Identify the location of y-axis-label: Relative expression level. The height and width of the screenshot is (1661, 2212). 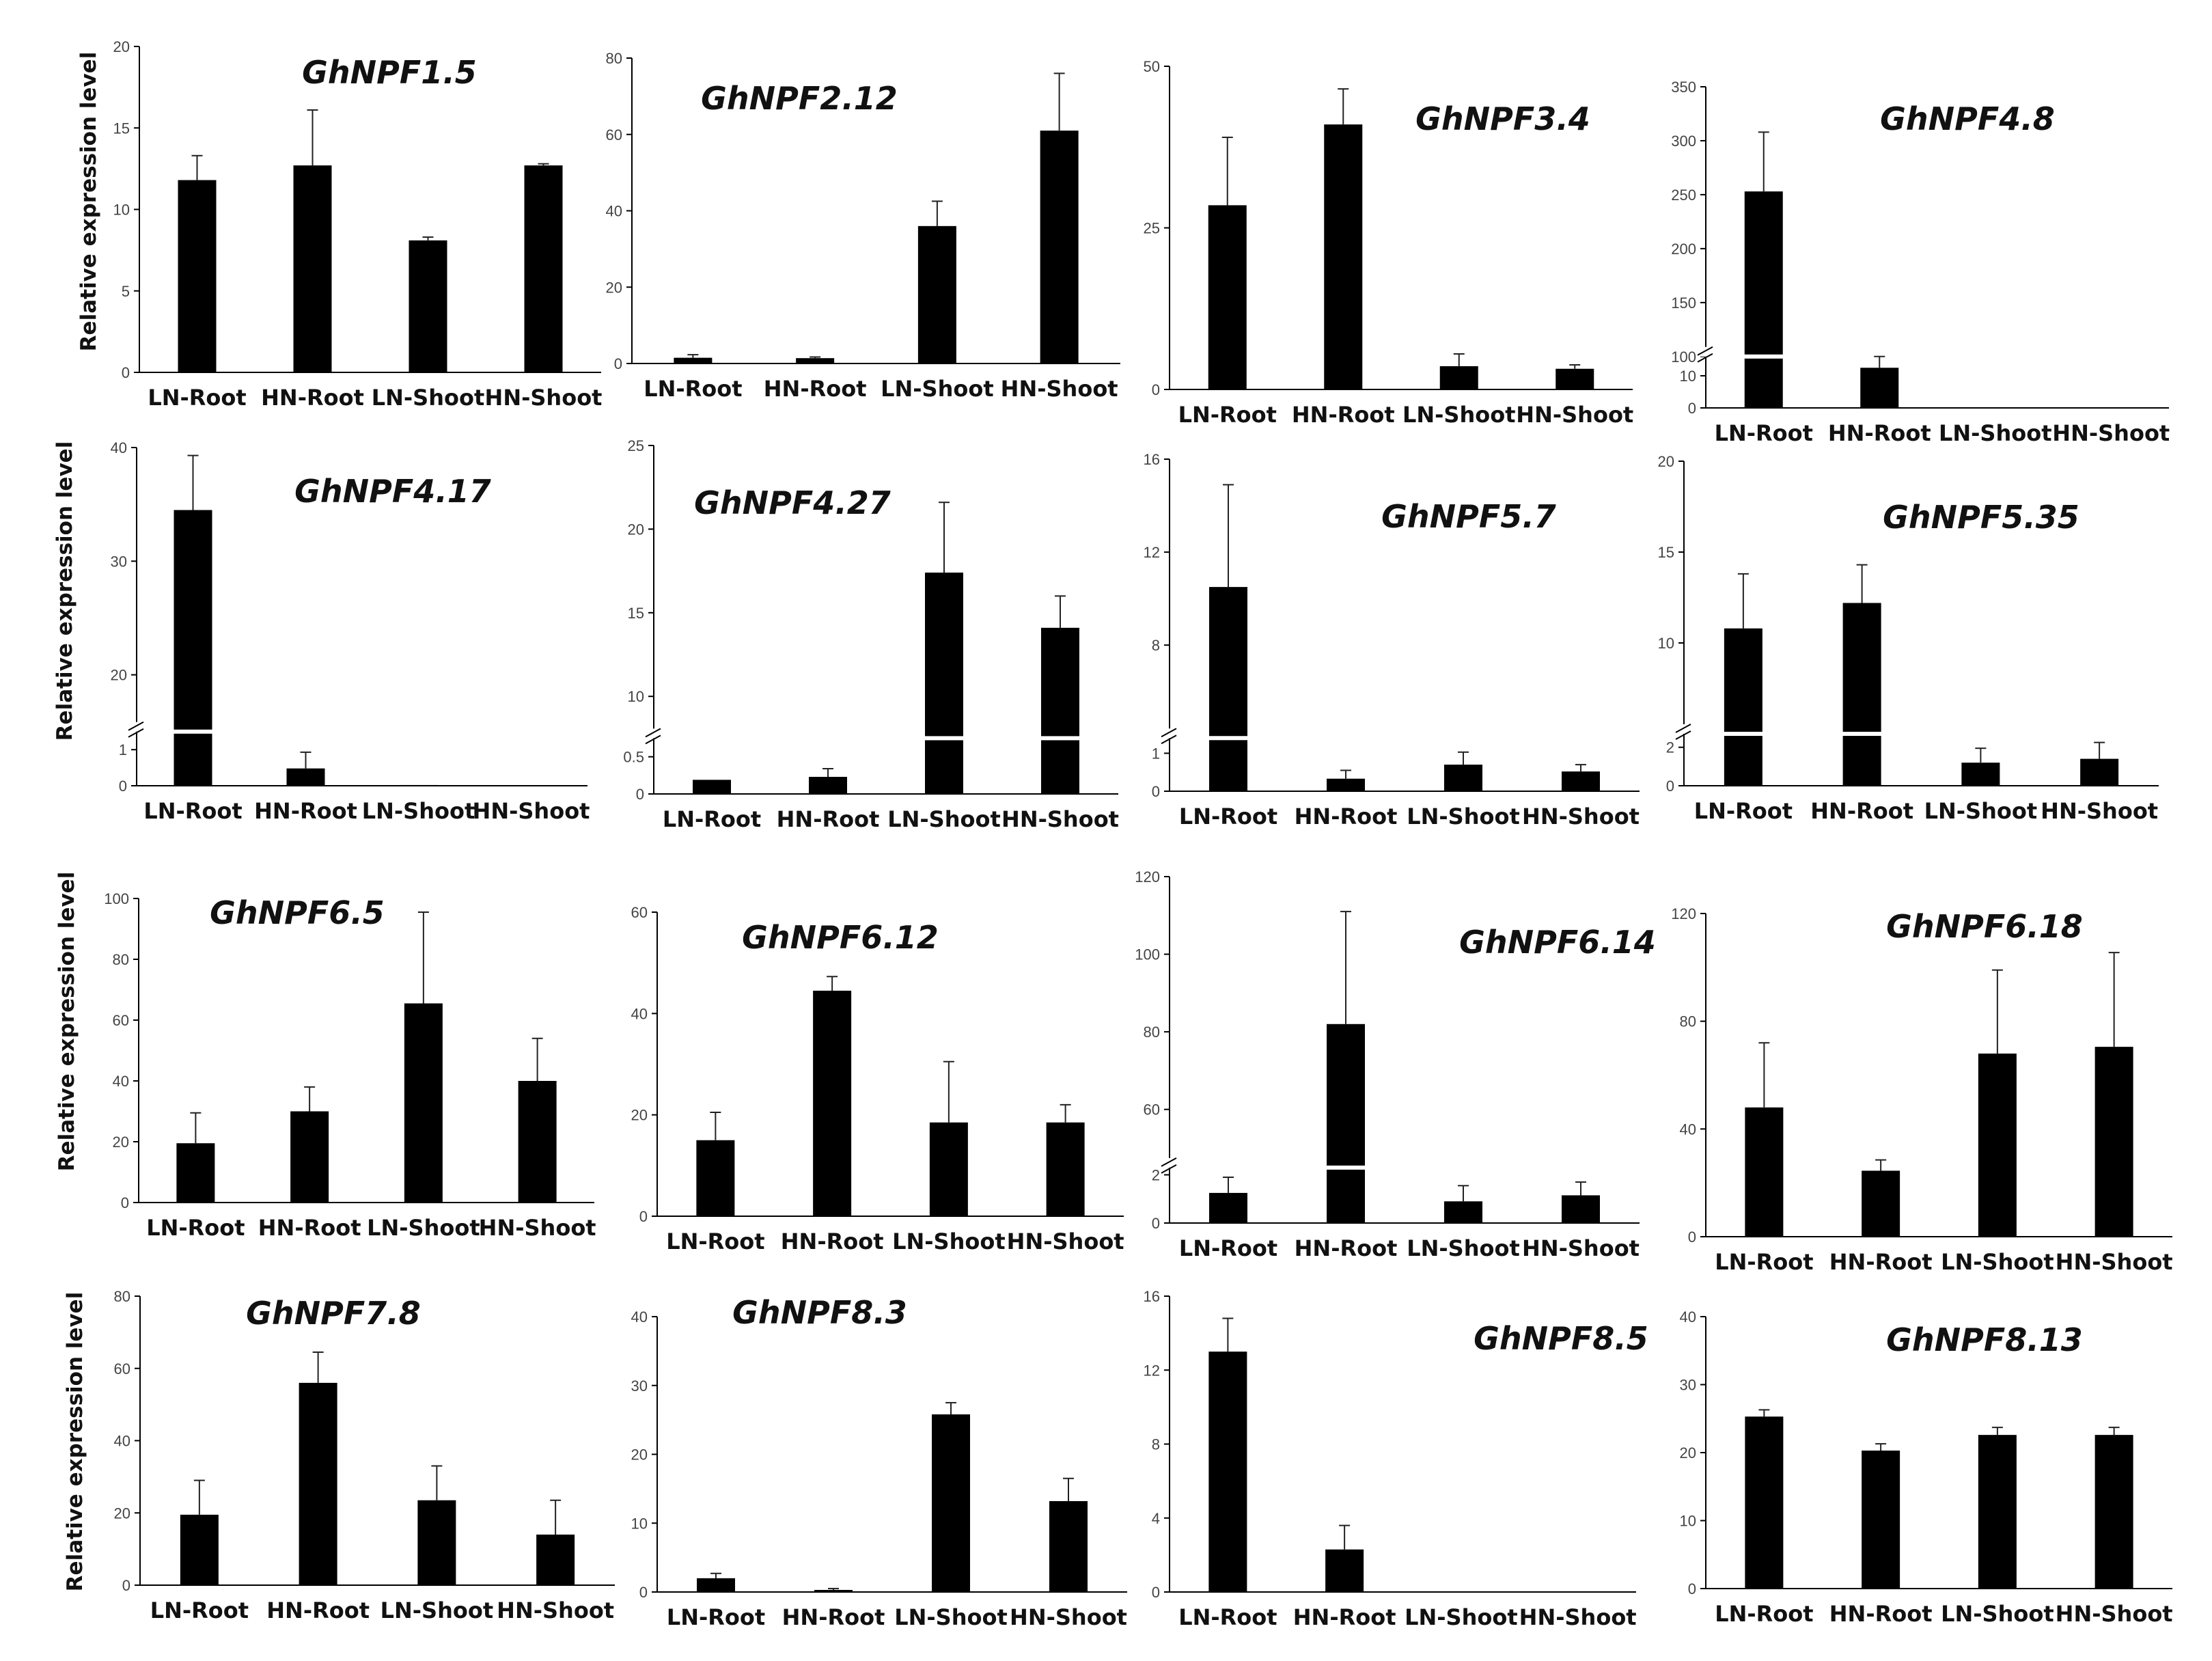
(89, 202).